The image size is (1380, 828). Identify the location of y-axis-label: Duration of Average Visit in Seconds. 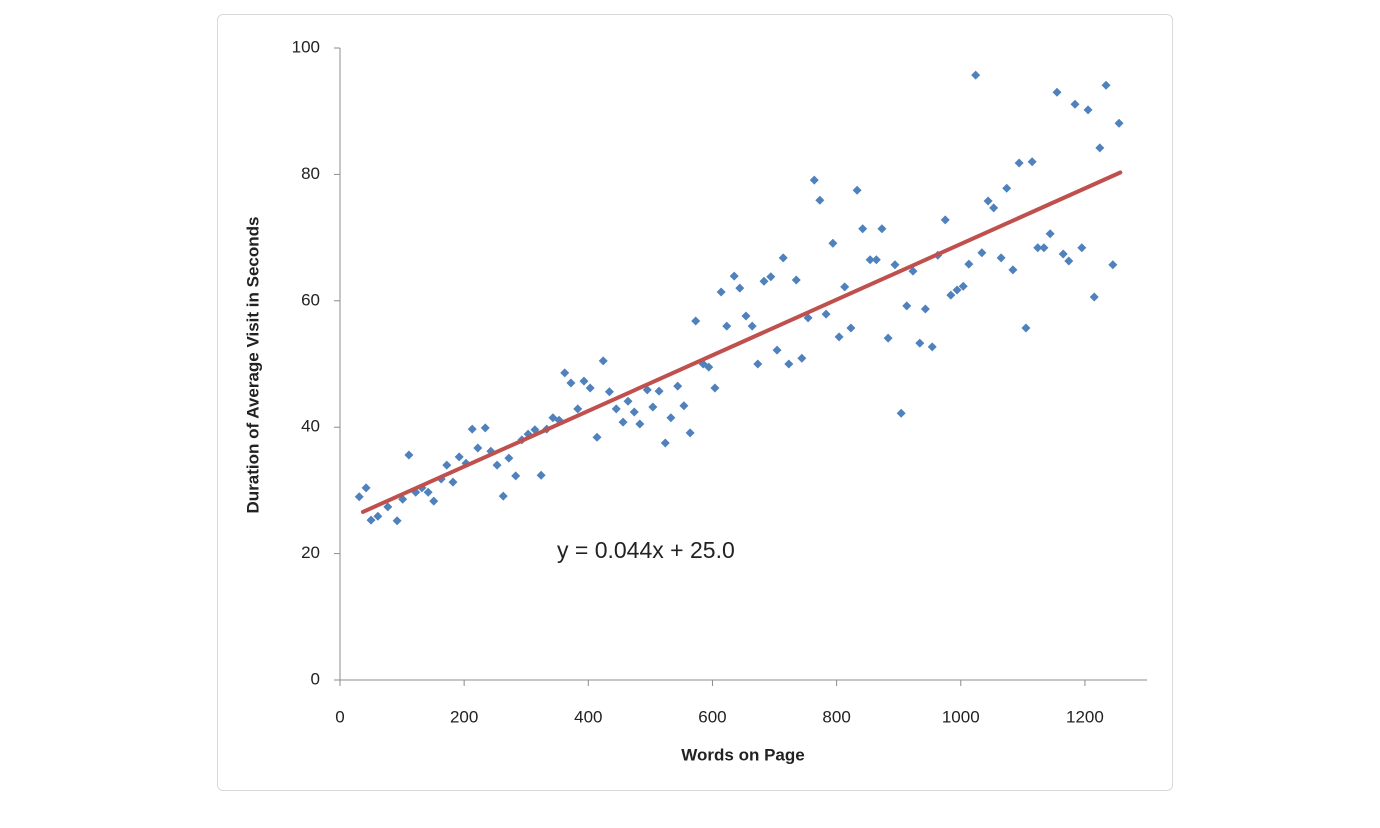
(252, 365).